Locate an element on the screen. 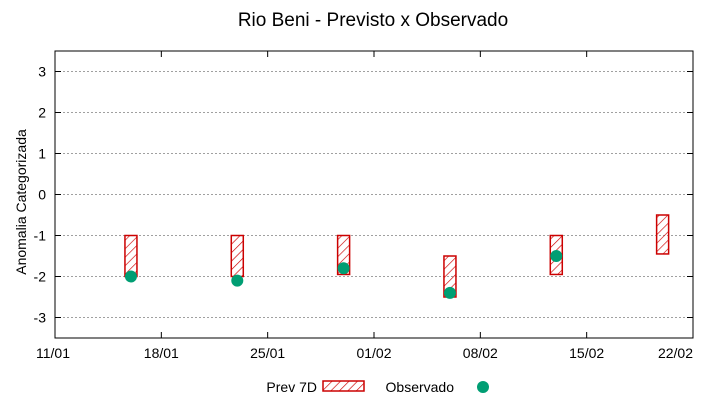  x-tick-label: 15/02 is located at coordinates (586, 353).